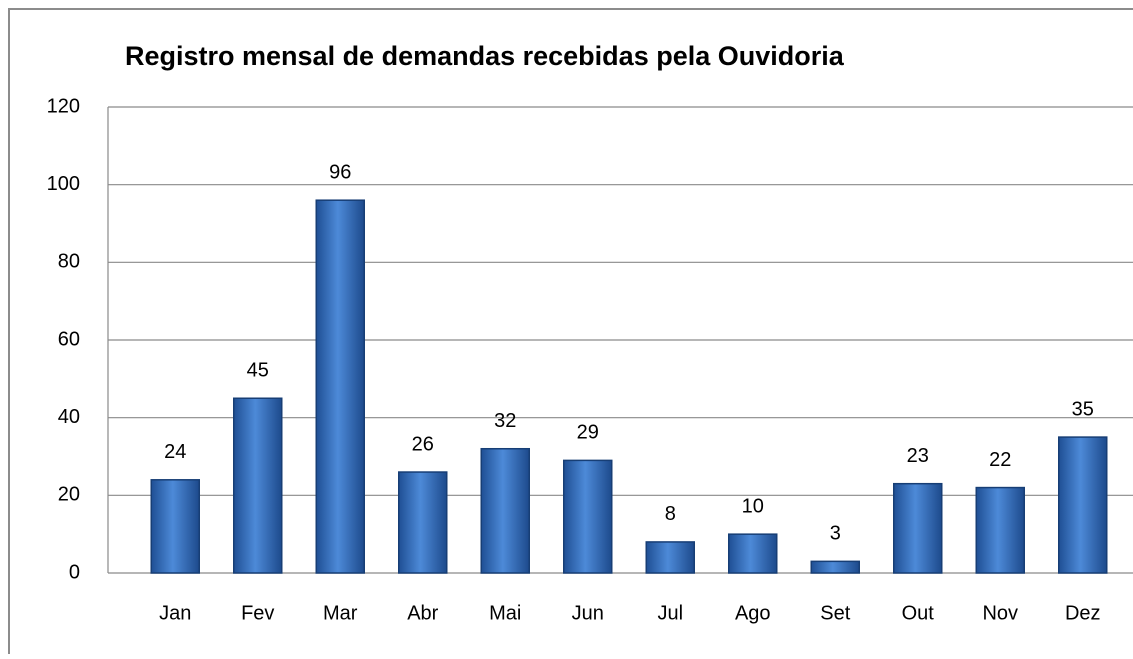  I want to click on data-label: 26, so click(423, 444).